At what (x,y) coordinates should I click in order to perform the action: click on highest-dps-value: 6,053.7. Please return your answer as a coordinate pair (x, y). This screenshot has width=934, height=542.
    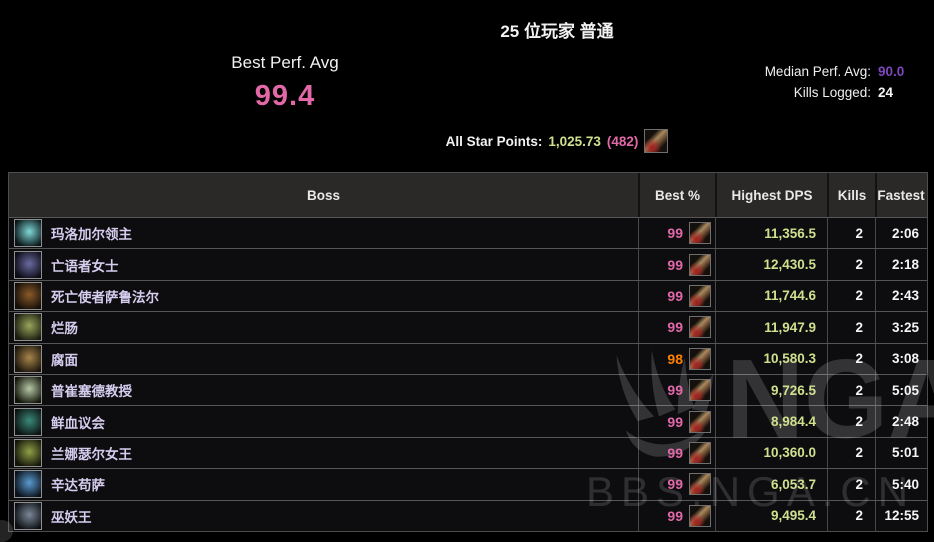
    Looking at the image, I should click on (793, 484).